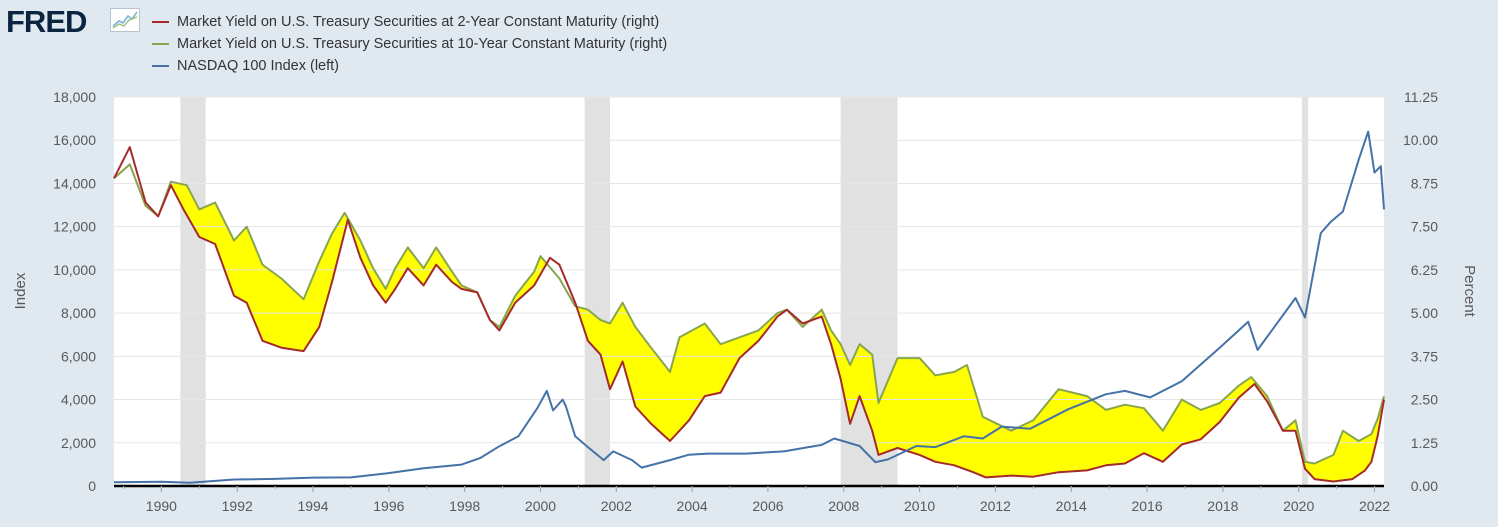 The height and width of the screenshot is (527, 1498). Describe the element at coordinates (1374, 506) in the screenshot. I see `x-tick-label: 2022` at that location.